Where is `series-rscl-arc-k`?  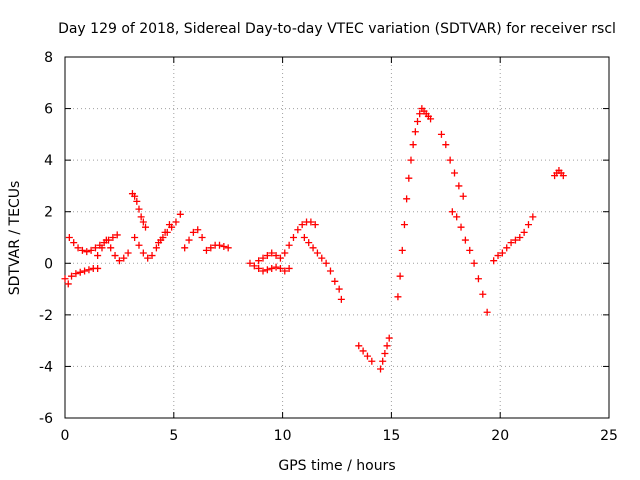 series-rscl-arc-k is located at coordinates (322, 268).